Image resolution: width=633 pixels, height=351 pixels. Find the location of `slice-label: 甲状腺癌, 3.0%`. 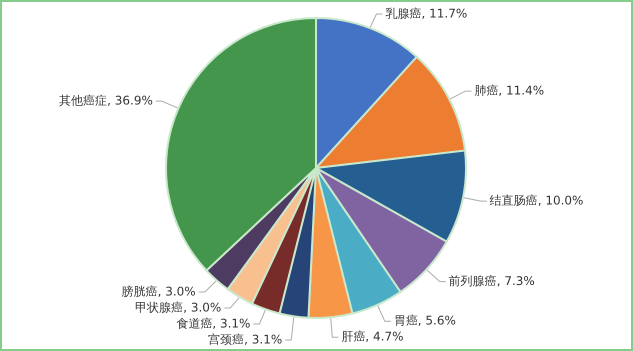

slice-label: 甲状腺癌, 3.0% is located at coordinates (178, 307).